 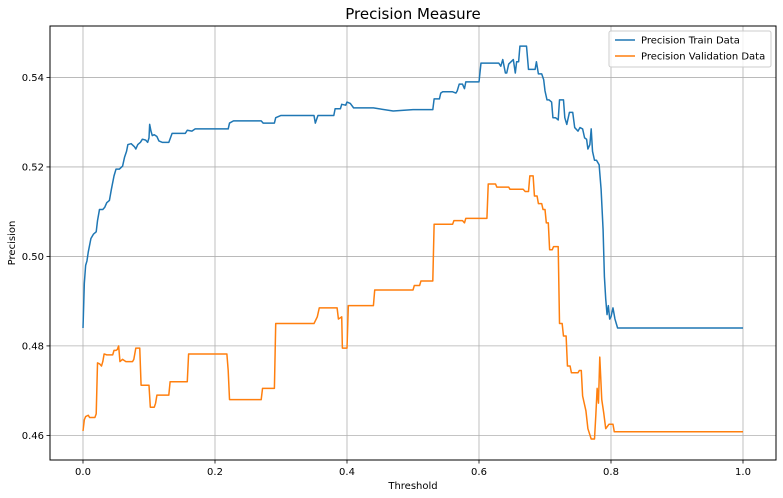 What do you see at coordinates (33, 346) in the screenshot?
I see `y-tick-label: 0.48` at bounding box center [33, 346].